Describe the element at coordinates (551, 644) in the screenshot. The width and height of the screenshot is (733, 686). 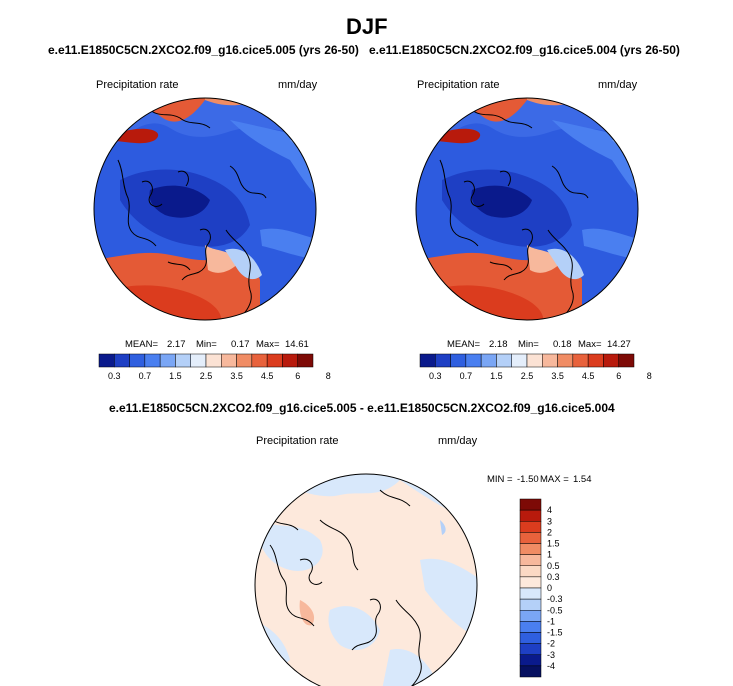
I see `colorbar-tick-label: -2` at that location.